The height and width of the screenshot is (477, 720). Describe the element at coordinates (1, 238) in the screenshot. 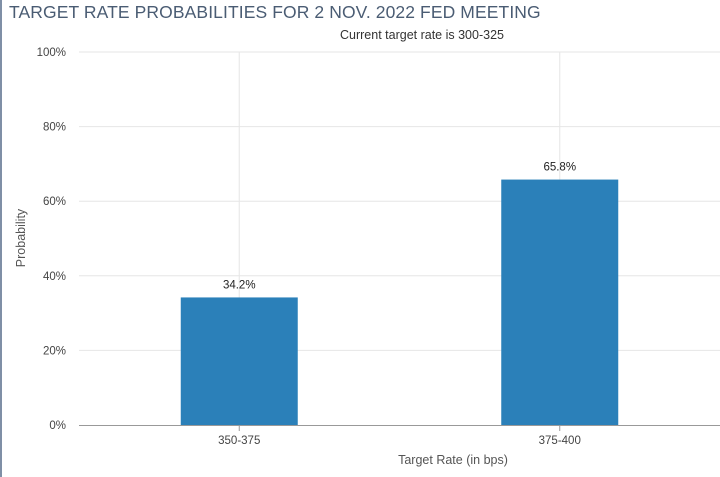

I see `chart-frame-border` at that location.